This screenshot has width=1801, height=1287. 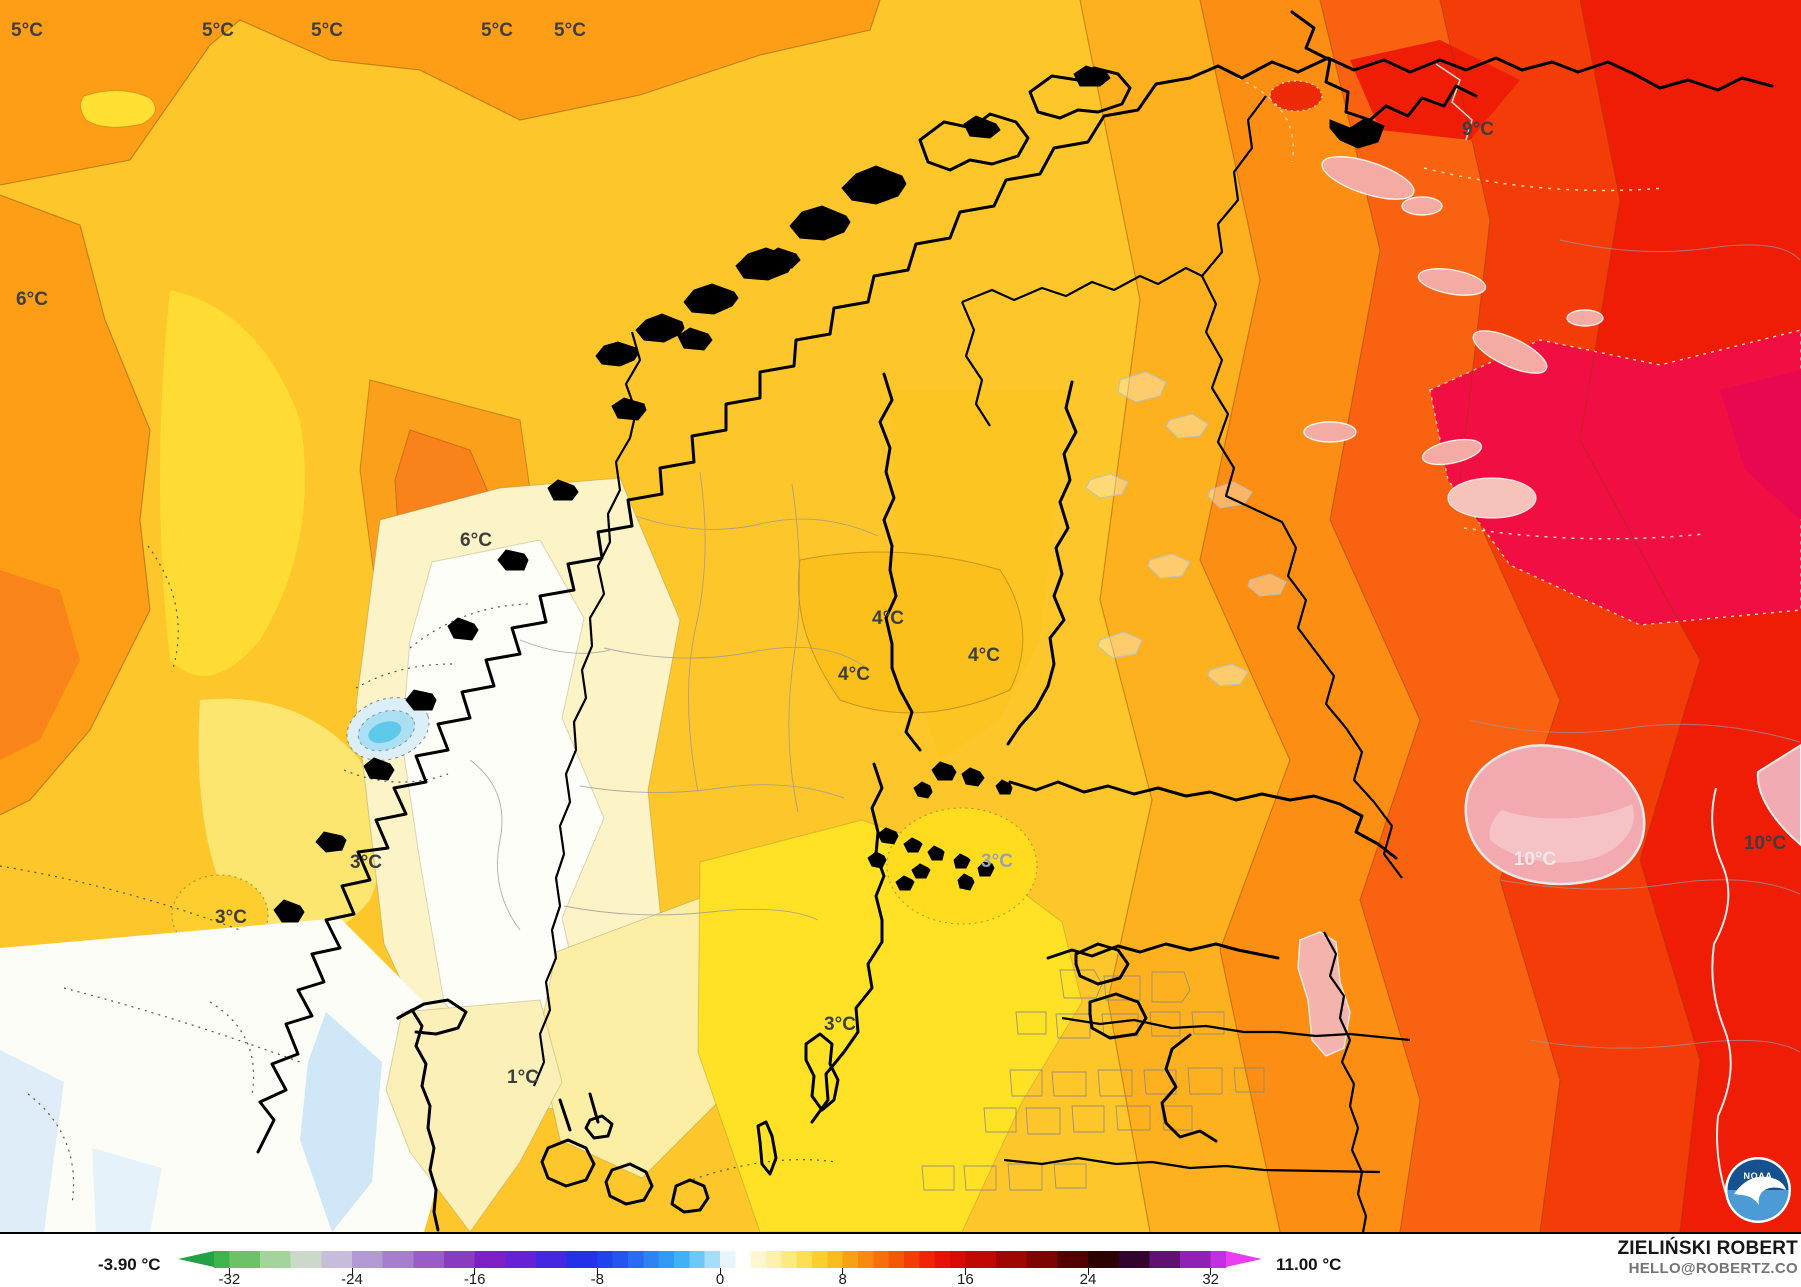 I want to click on temp-label: 9°C, so click(x=1478, y=129).